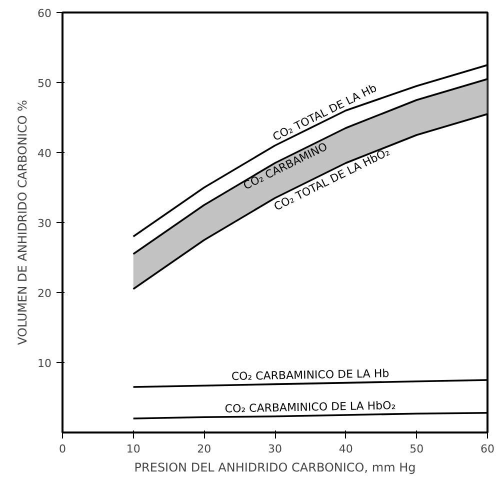  Describe the element at coordinates (23, 222) in the screenshot. I see `y-axis-title: VOLUMEN DE ANHIDRIDO CARBONICO %` at that location.